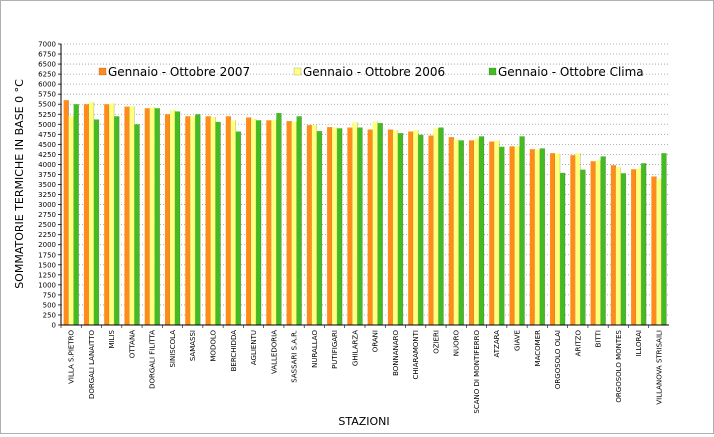 This screenshot has width=714, height=437. What do you see at coordinates (49, 305) in the screenshot?
I see `y-tick-label: 500` at bounding box center [49, 305].